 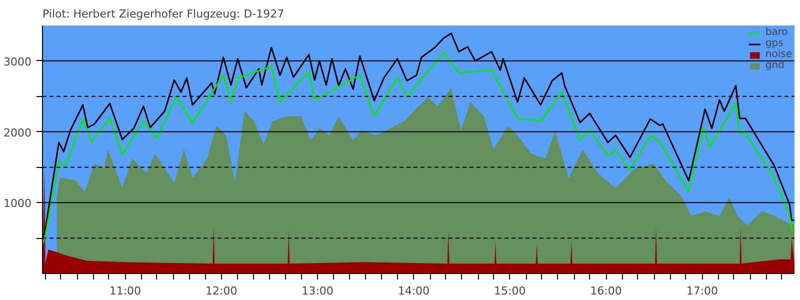 What do you see at coordinates (222, 291) in the screenshot?
I see `x-tick-label: 12:00` at bounding box center [222, 291].